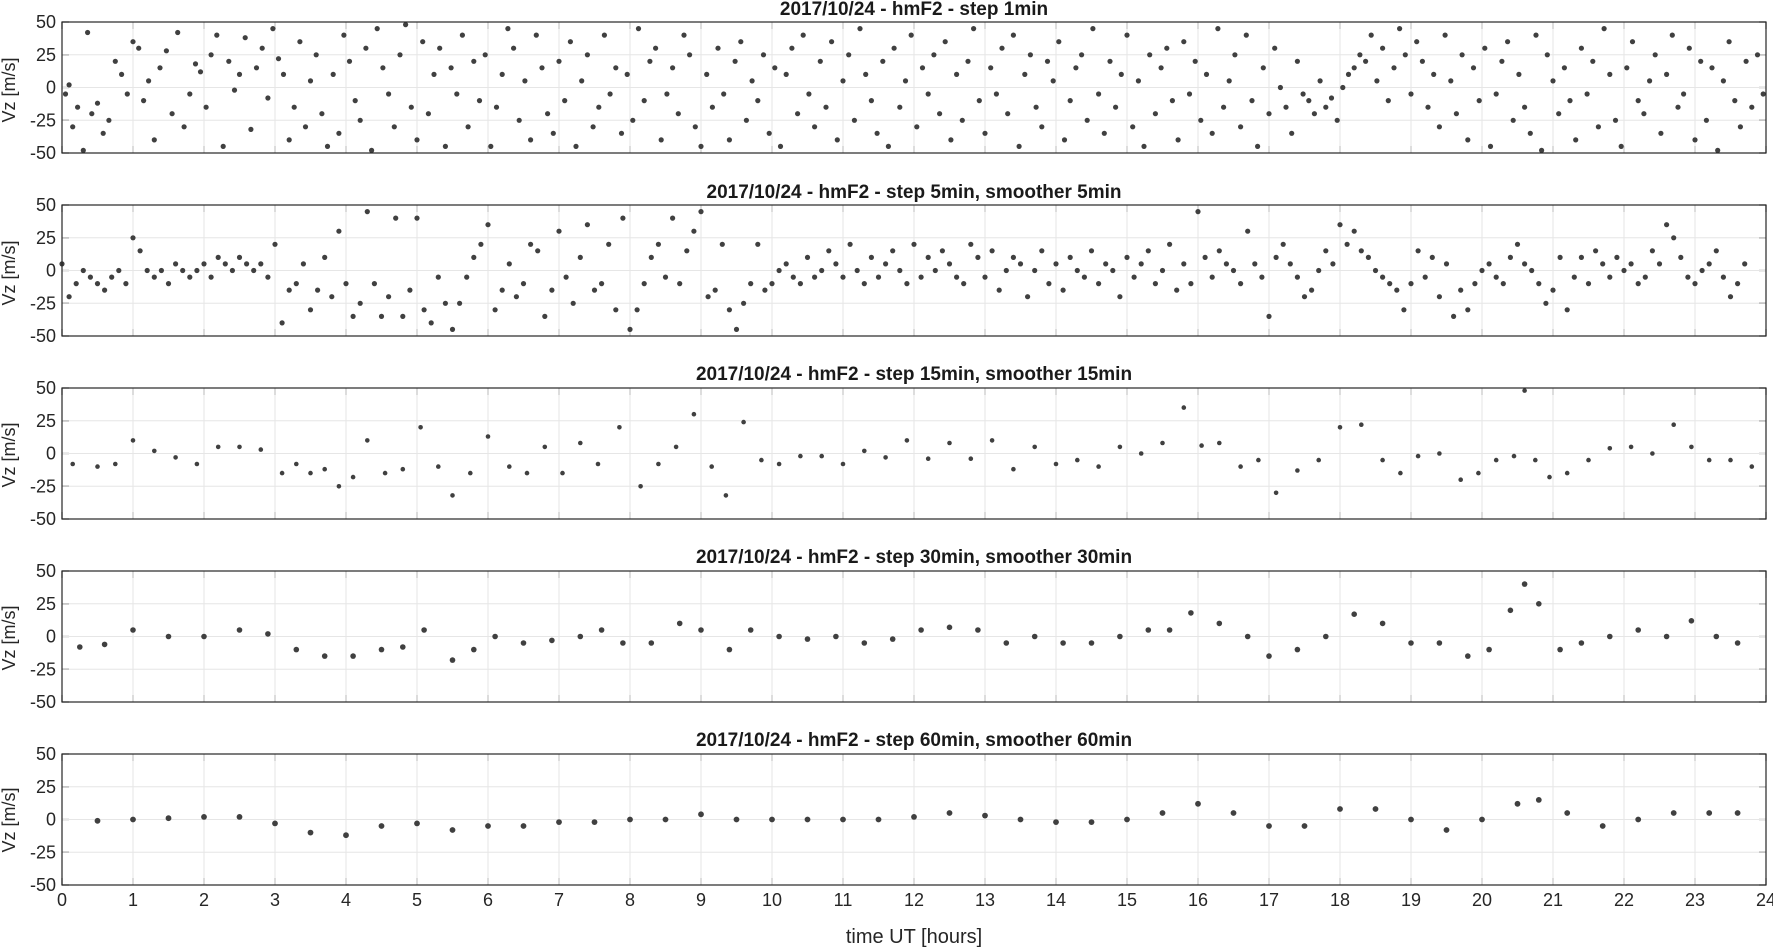 The height and width of the screenshot is (949, 1773). Describe the element at coordinates (1624, 900) in the screenshot. I see `x-tick-label: 22` at that location.